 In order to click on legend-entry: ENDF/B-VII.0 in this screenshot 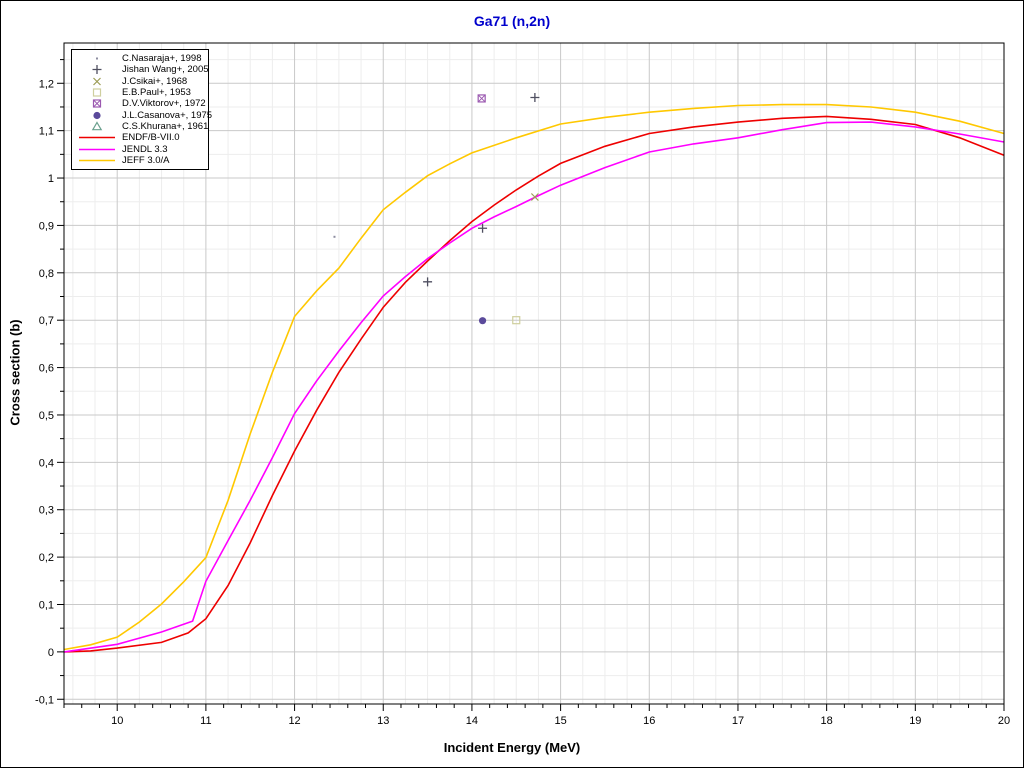, I will do `click(140, 137)`.